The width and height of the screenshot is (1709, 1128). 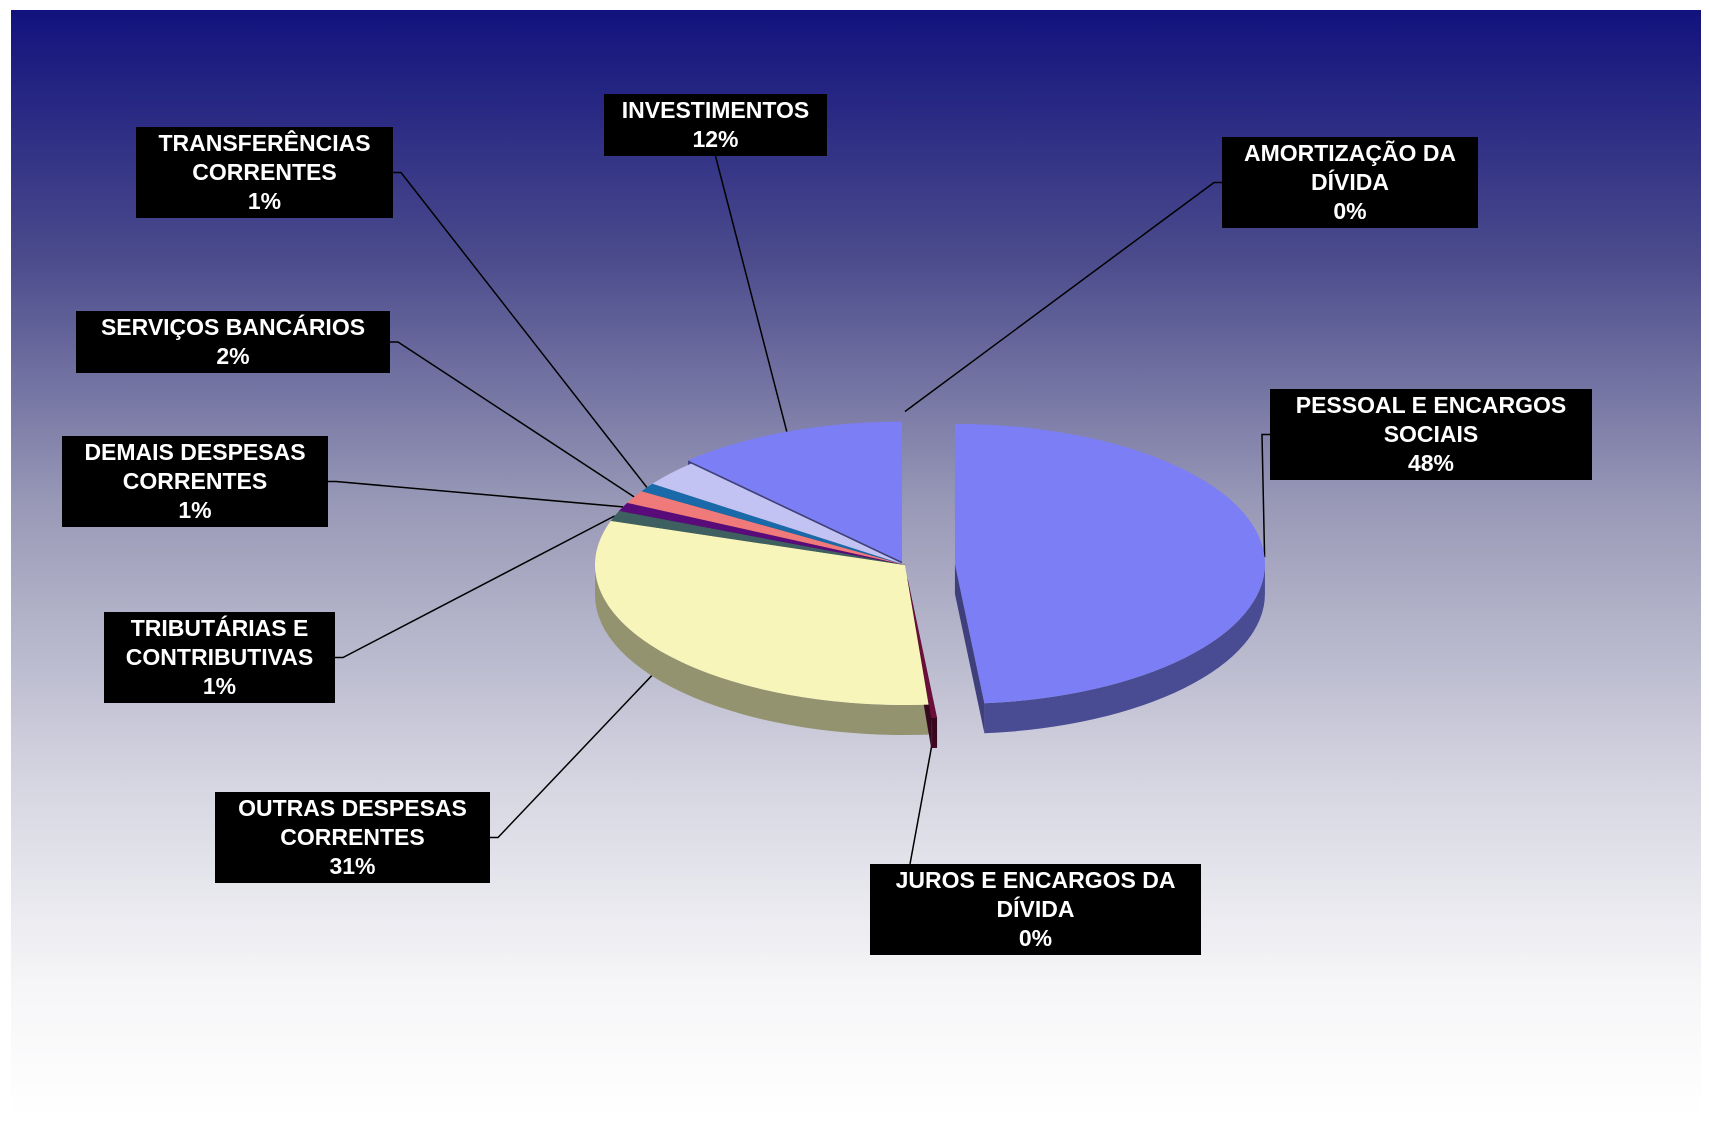 I want to click on label-tributarias-e-contributivas: TRIBUTÁRIAS E CONTRIBUTIVAS 1%, so click(x=219, y=657).